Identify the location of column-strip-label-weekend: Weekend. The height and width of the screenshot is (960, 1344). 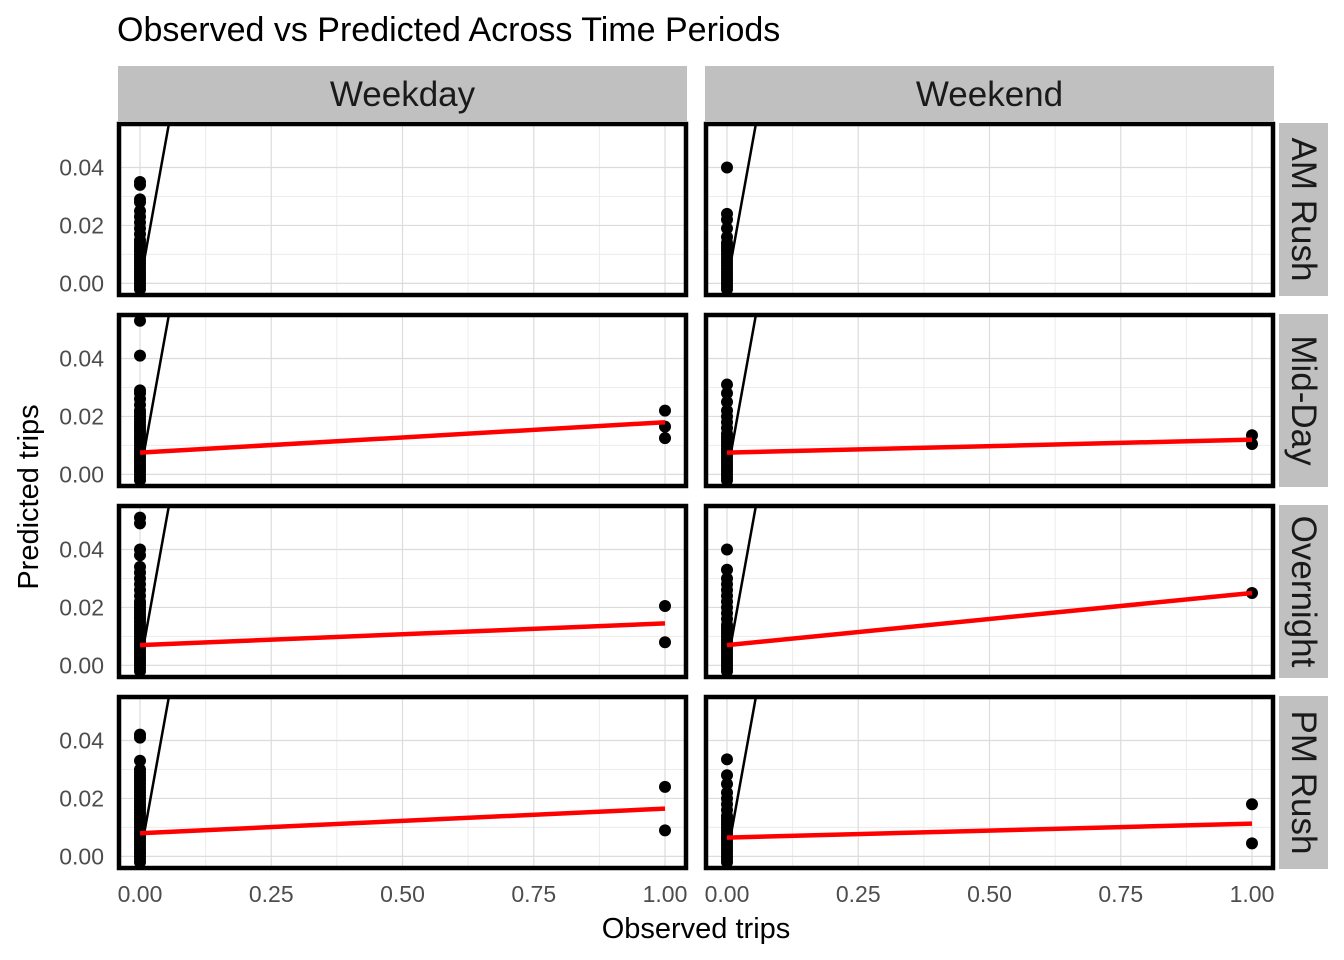
(989, 94).